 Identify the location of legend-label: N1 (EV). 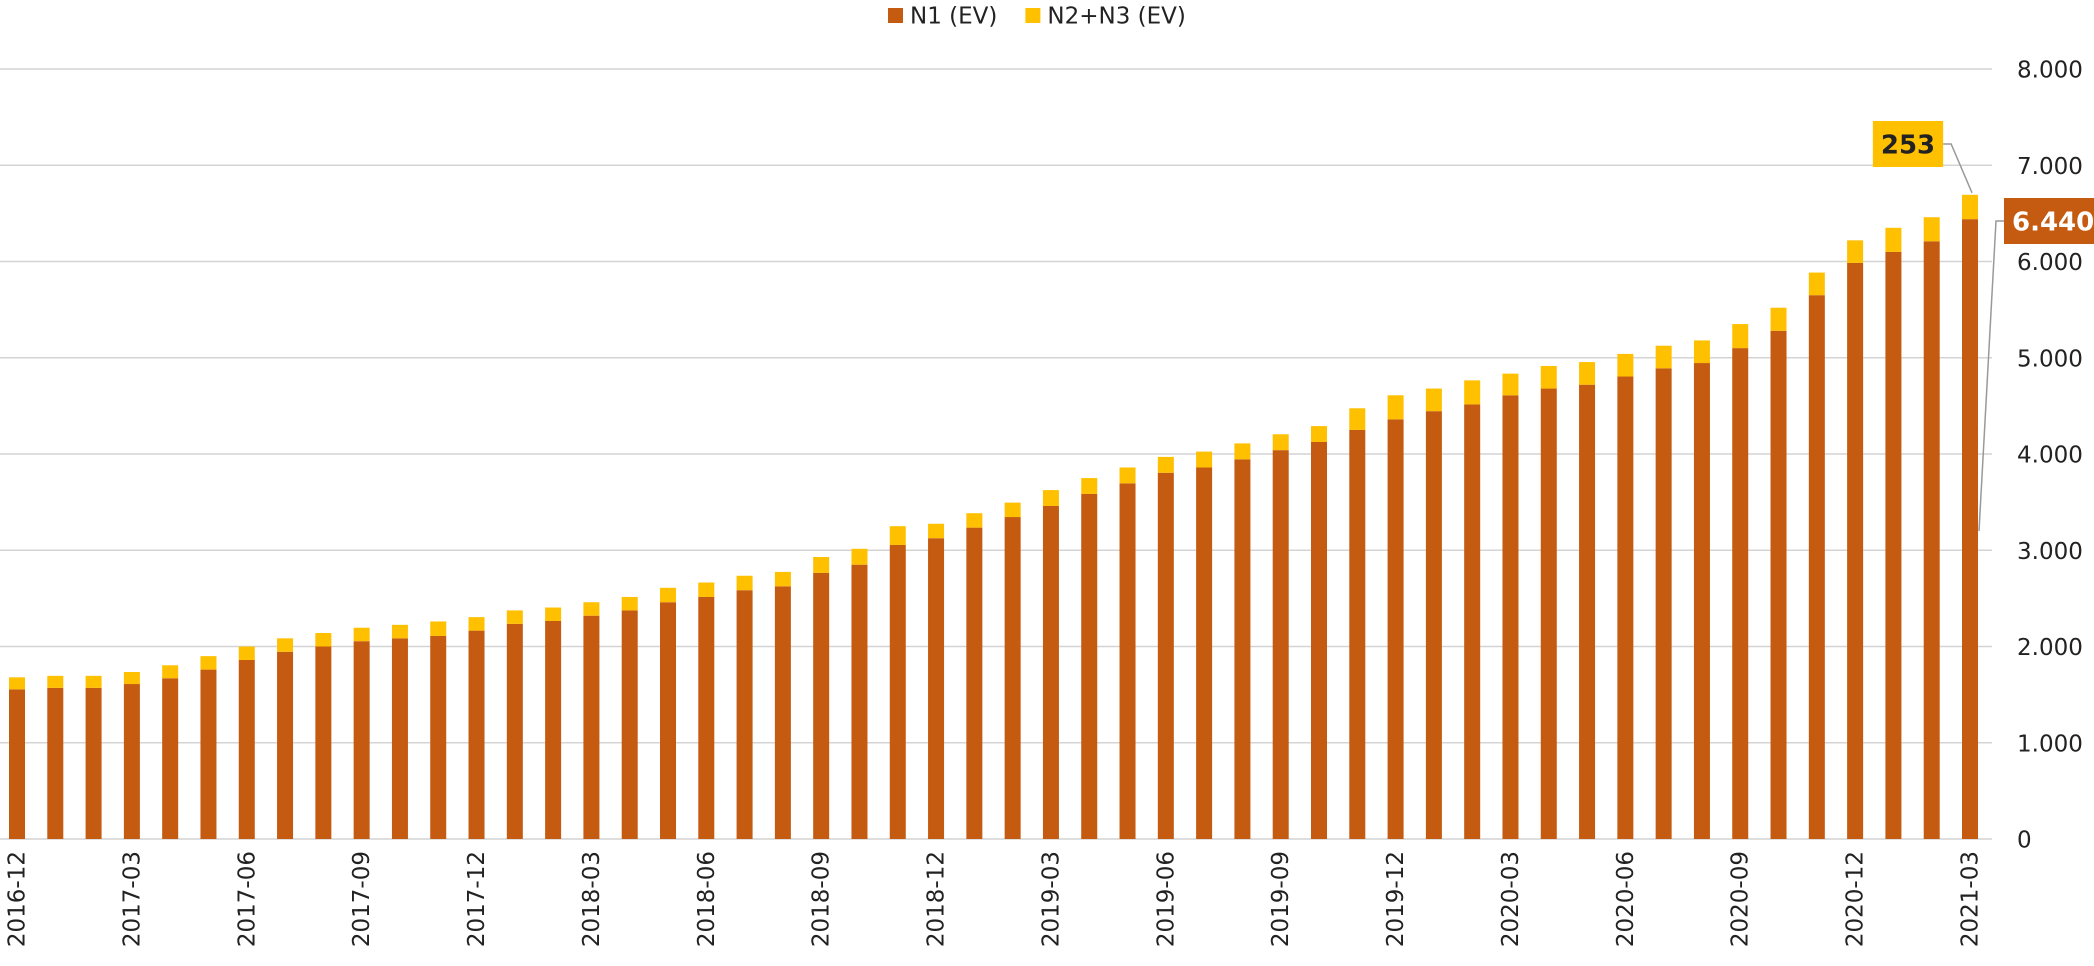
(953, 17).